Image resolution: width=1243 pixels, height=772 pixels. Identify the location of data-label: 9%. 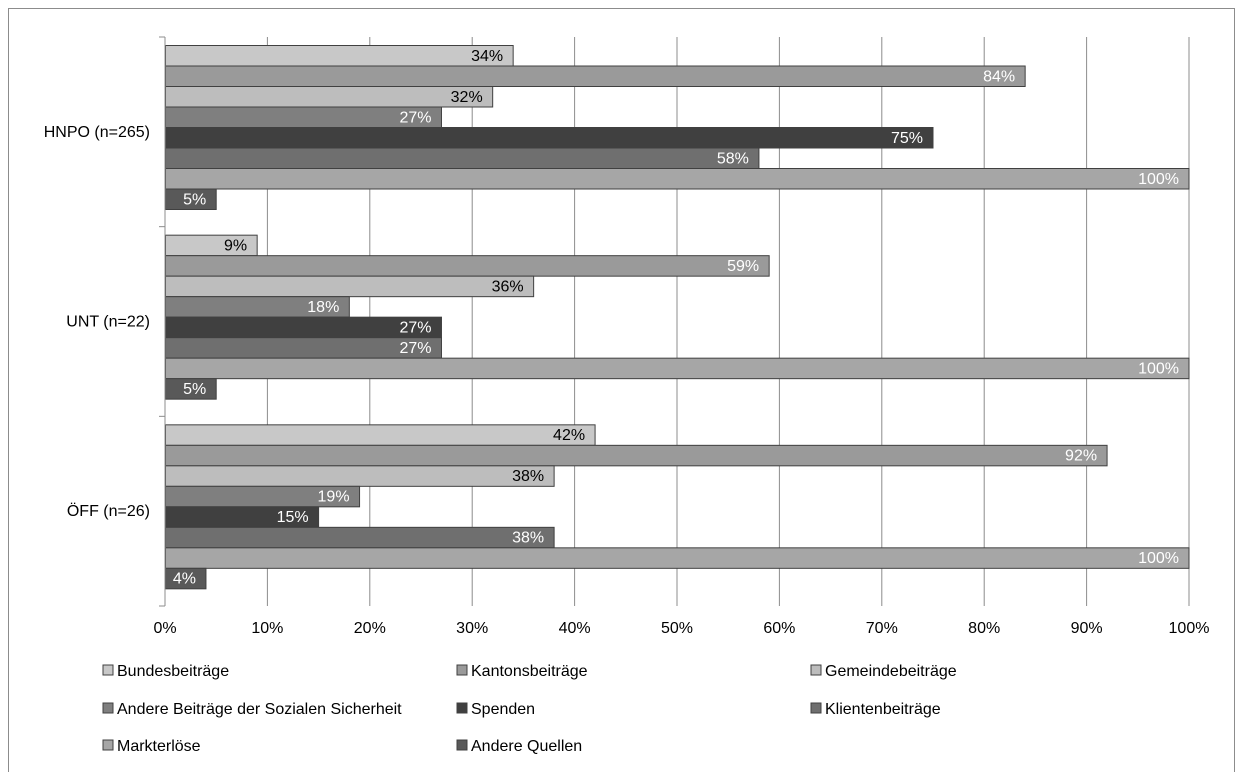
(235, 245).